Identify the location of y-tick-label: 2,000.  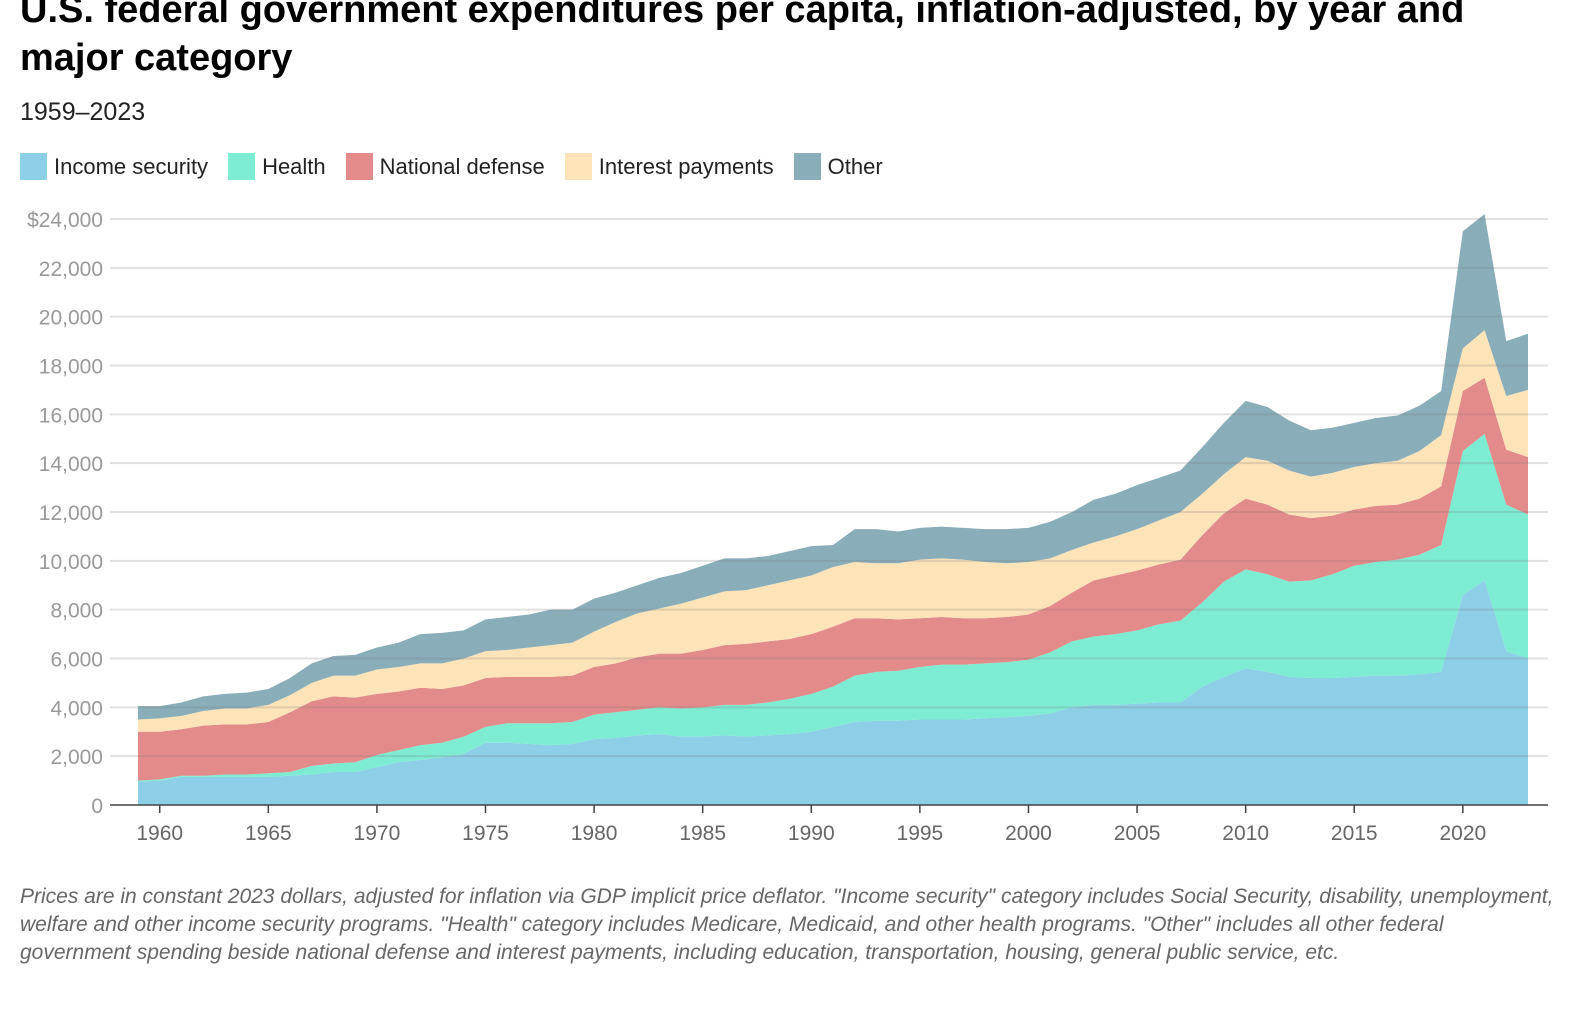
(76, 757).